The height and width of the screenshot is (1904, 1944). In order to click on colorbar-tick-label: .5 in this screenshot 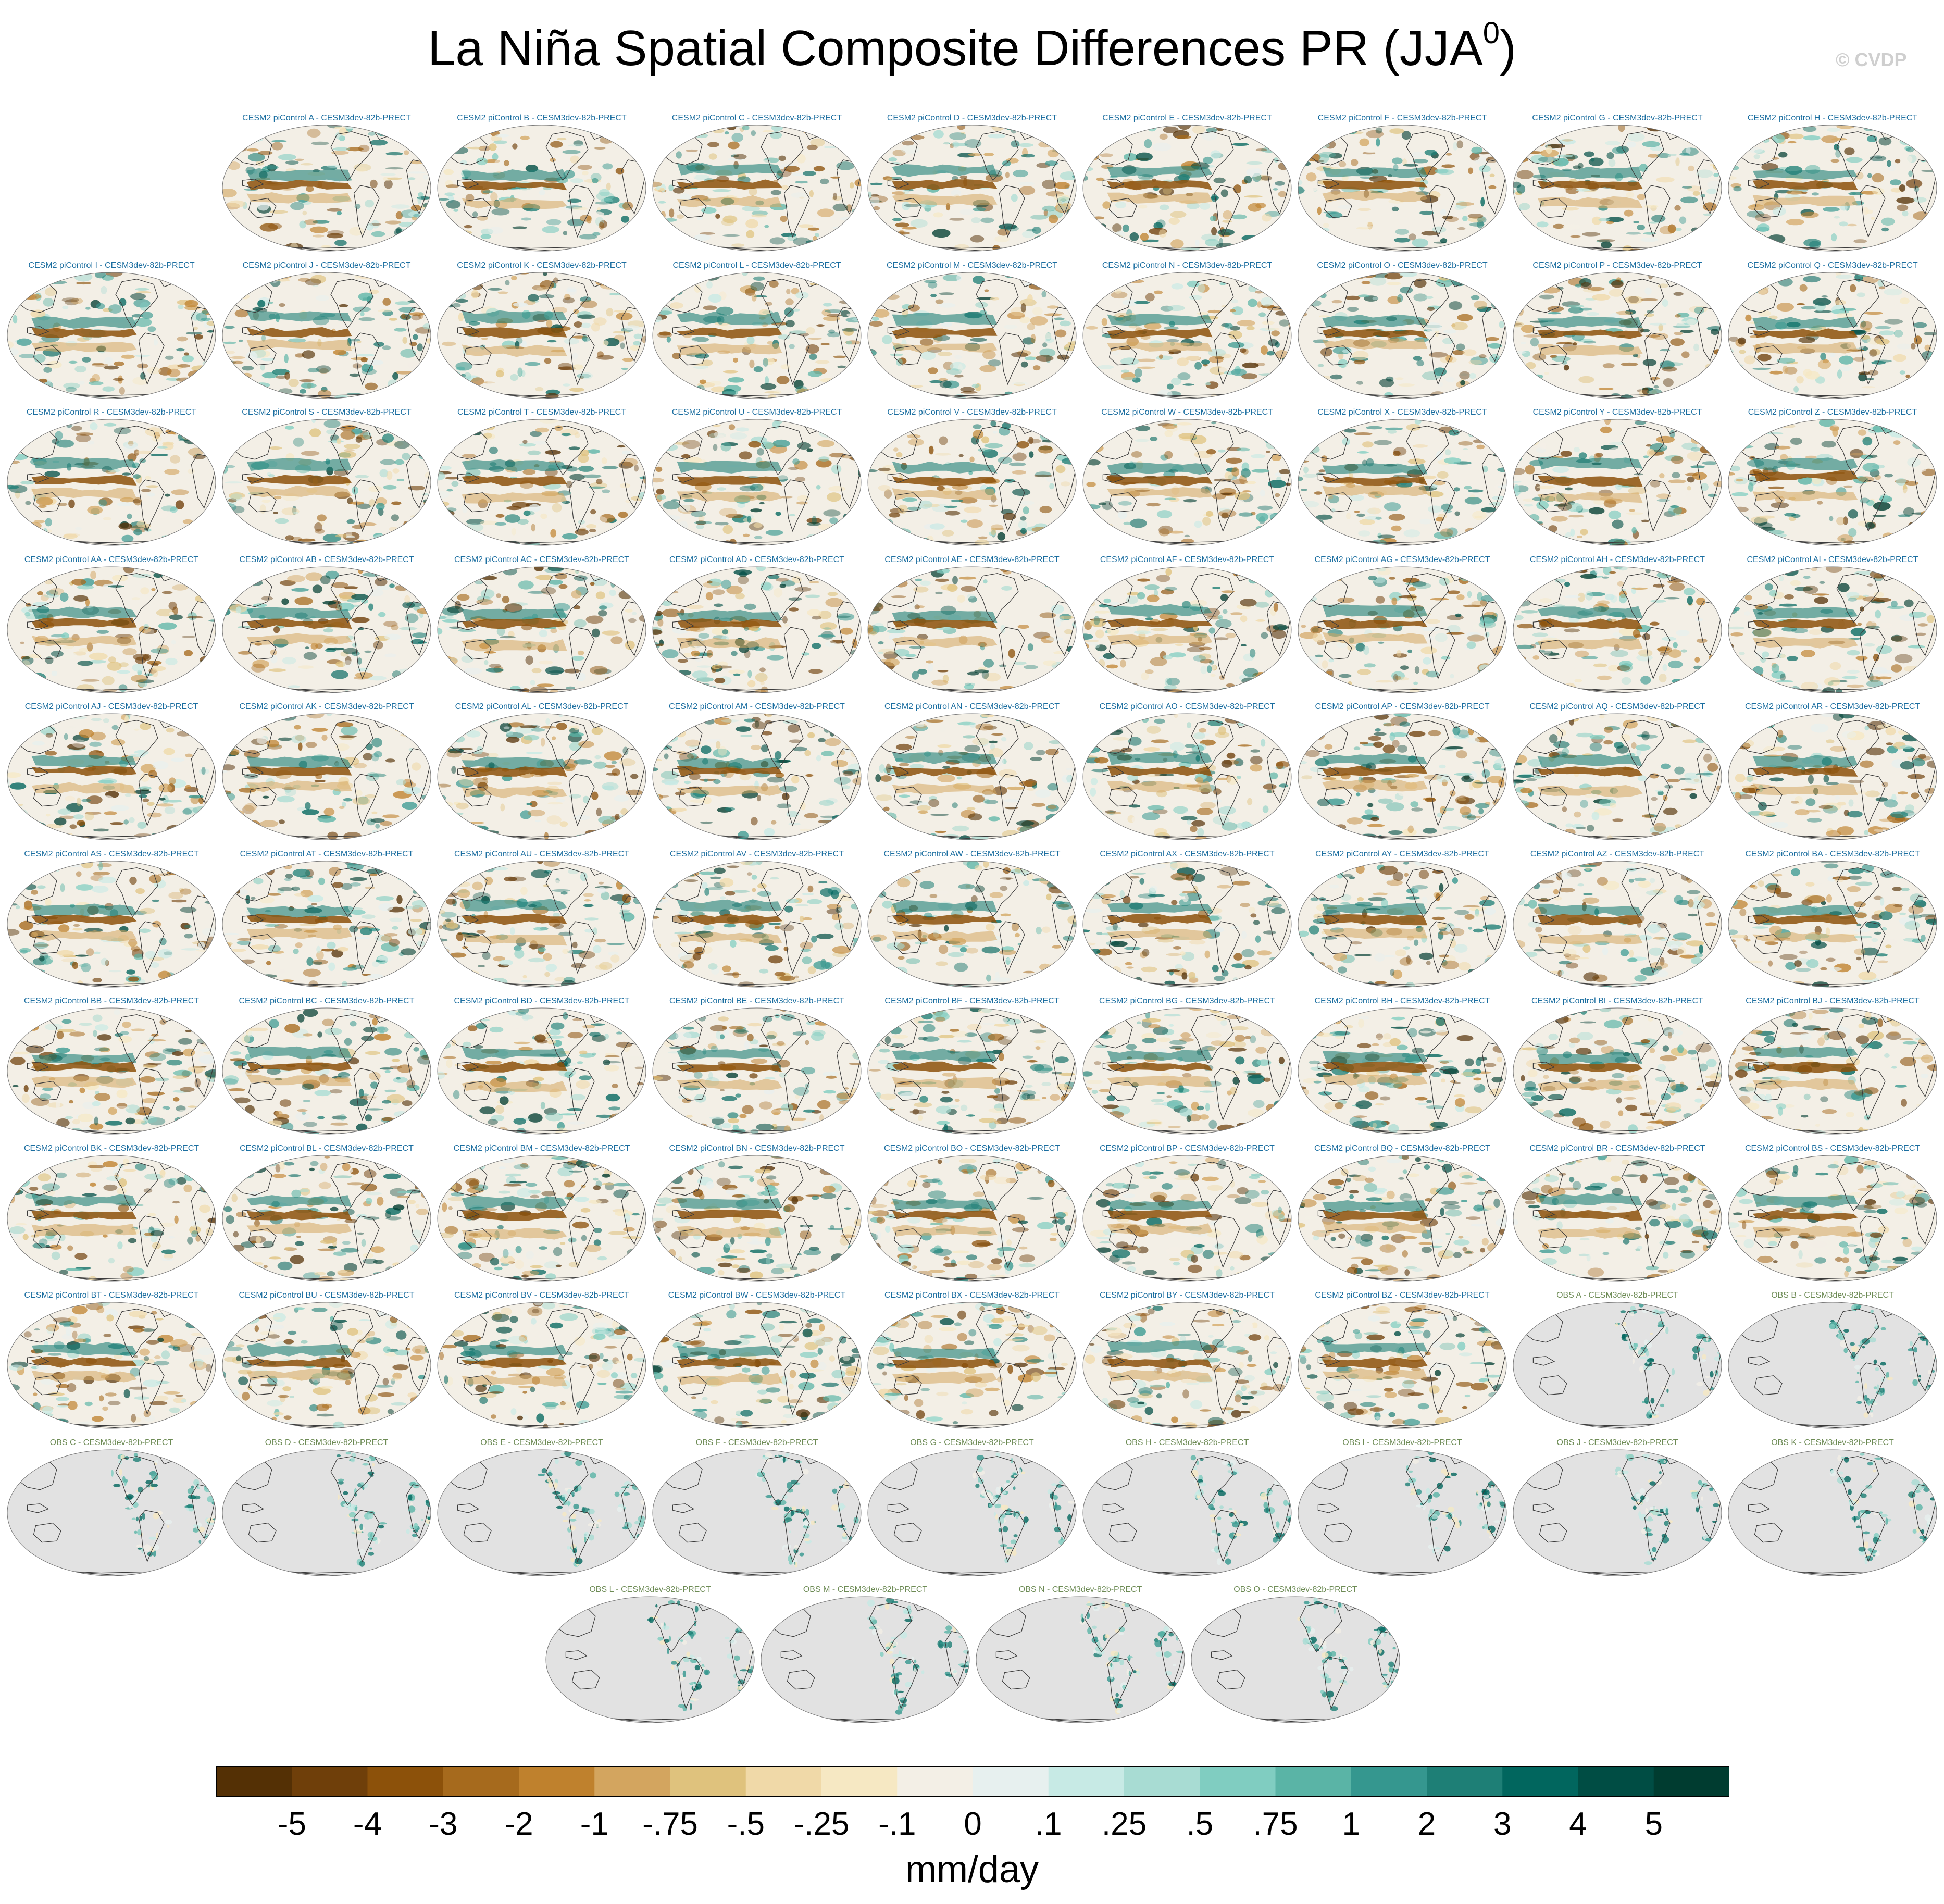, I will do `click(1200, 1824)`.